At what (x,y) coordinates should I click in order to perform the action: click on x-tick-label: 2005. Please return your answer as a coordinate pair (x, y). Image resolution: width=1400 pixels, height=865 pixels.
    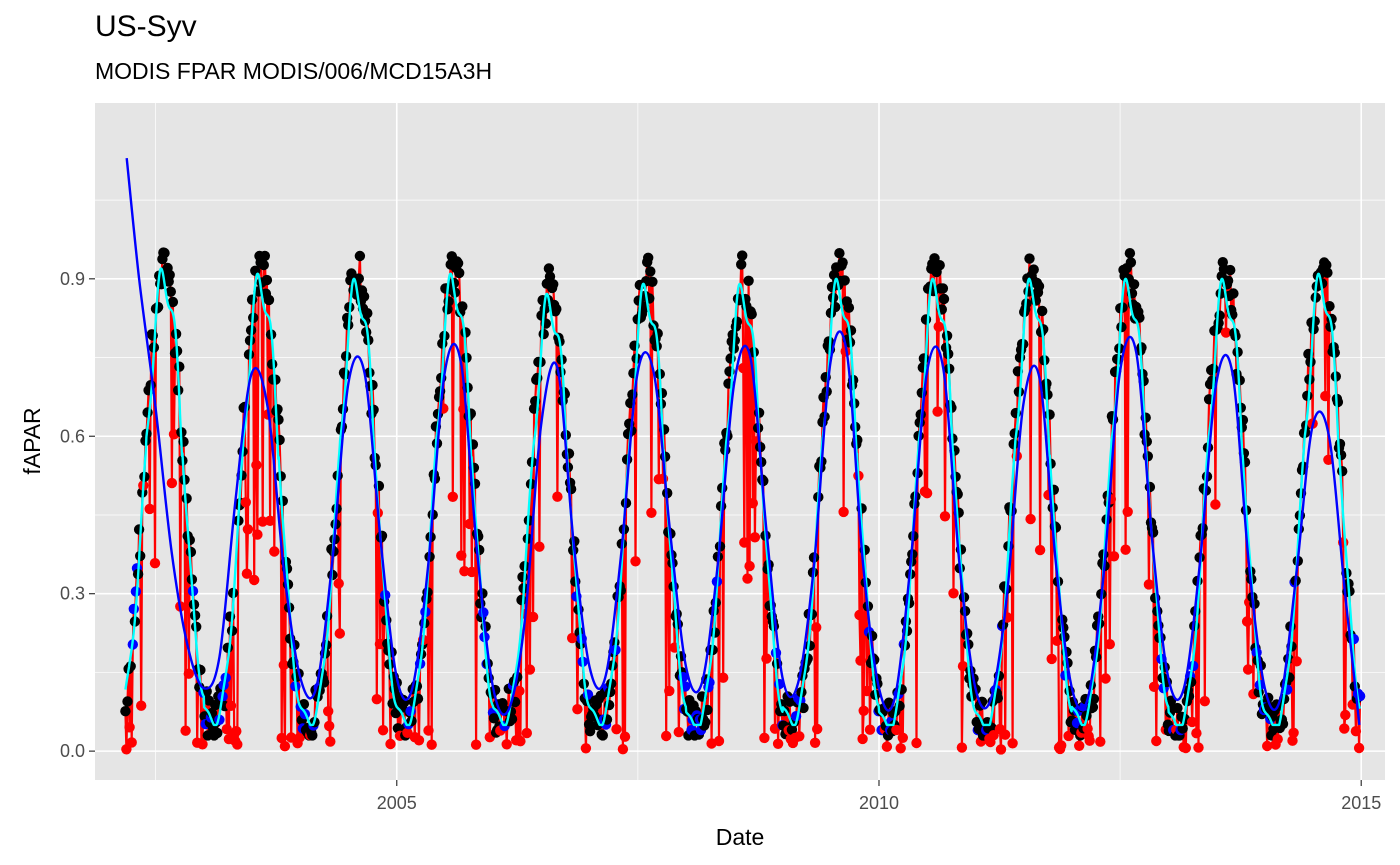
    Looking at the image, I should click on (397, 803).